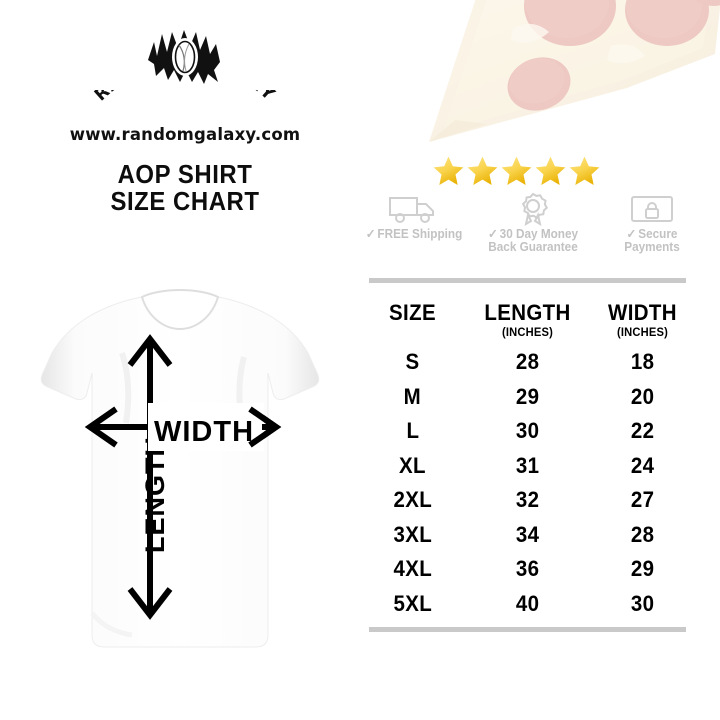  Describe the element at coordinates (527, 332) in the screenshot. I see `column-header-length-sub: (INCHES)` at that location.